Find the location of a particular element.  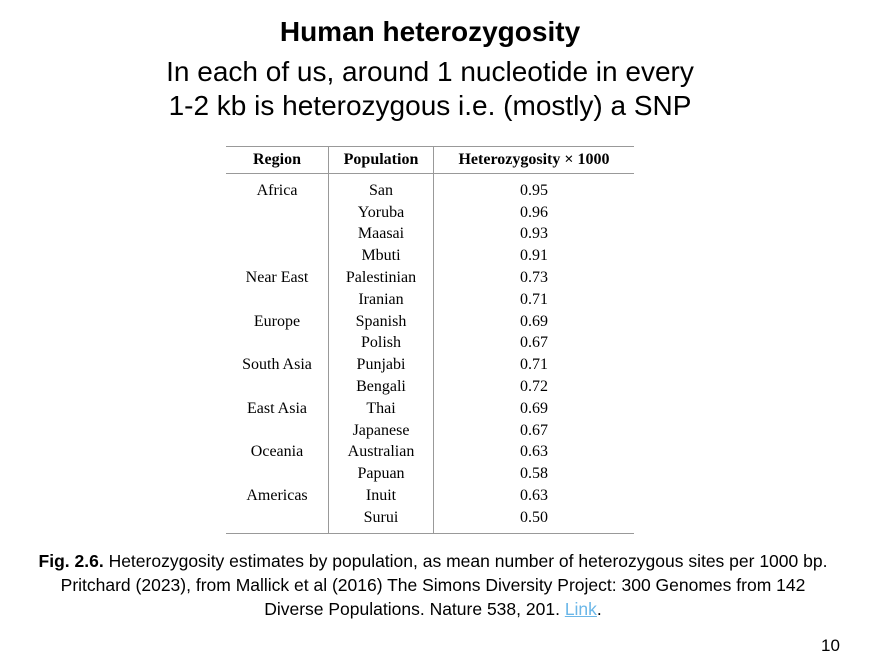

link: Link is located at coordinates (580, 609).